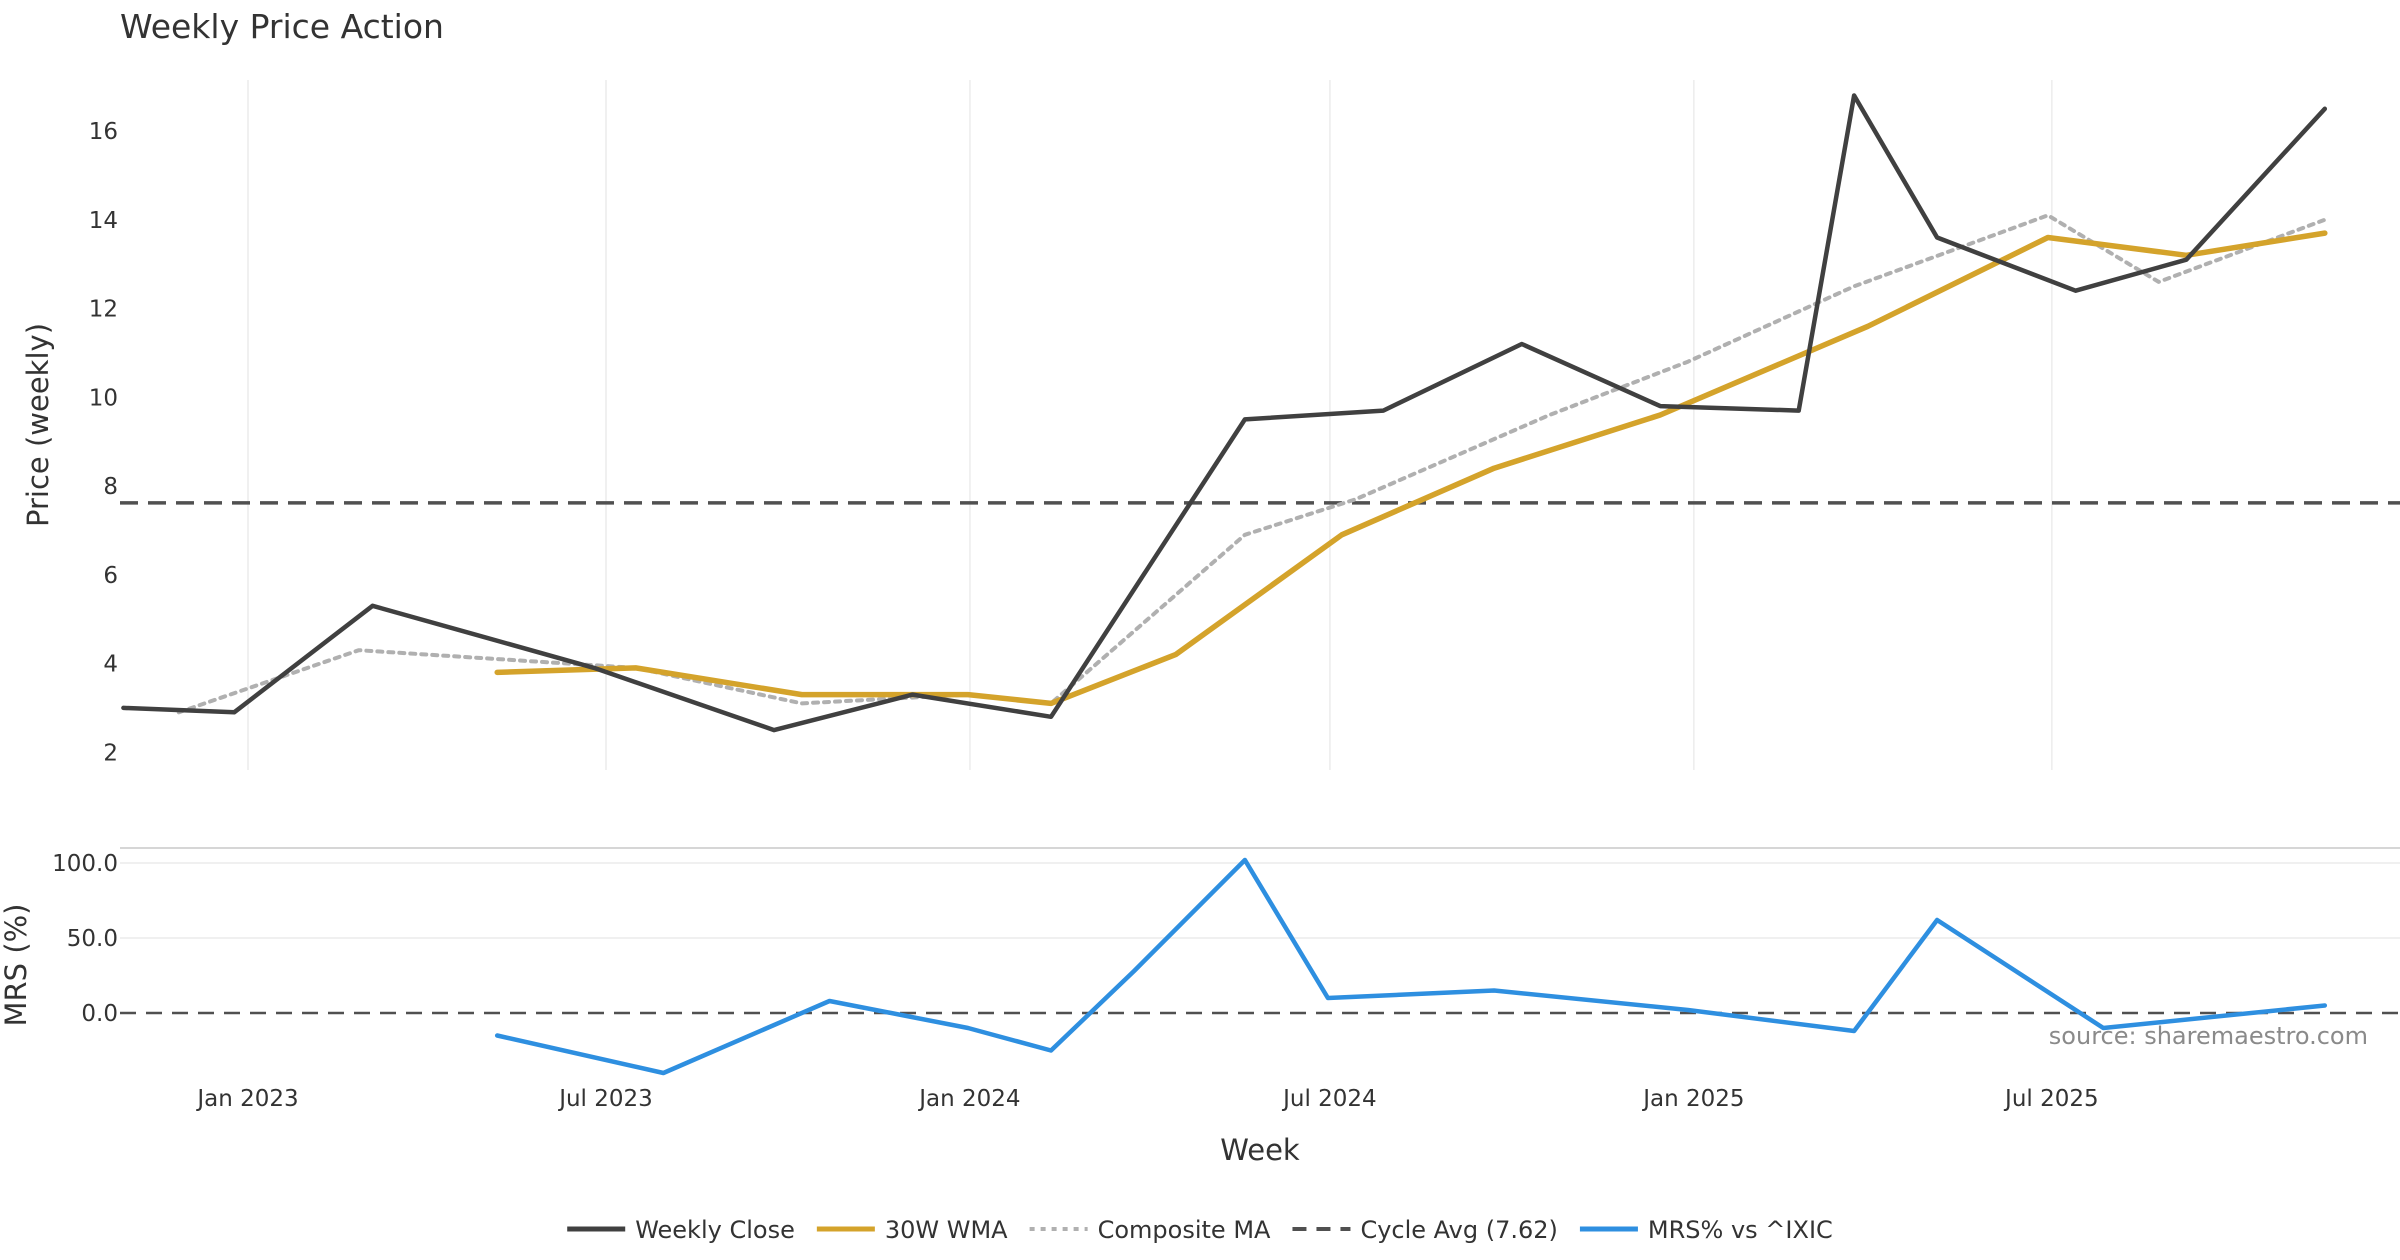 The image size is (2400, 1260). What do you see at coordinates (103, 310) in the screenshot?
I see `price-tick-label-5: 12` at bounding box center [103, 310].